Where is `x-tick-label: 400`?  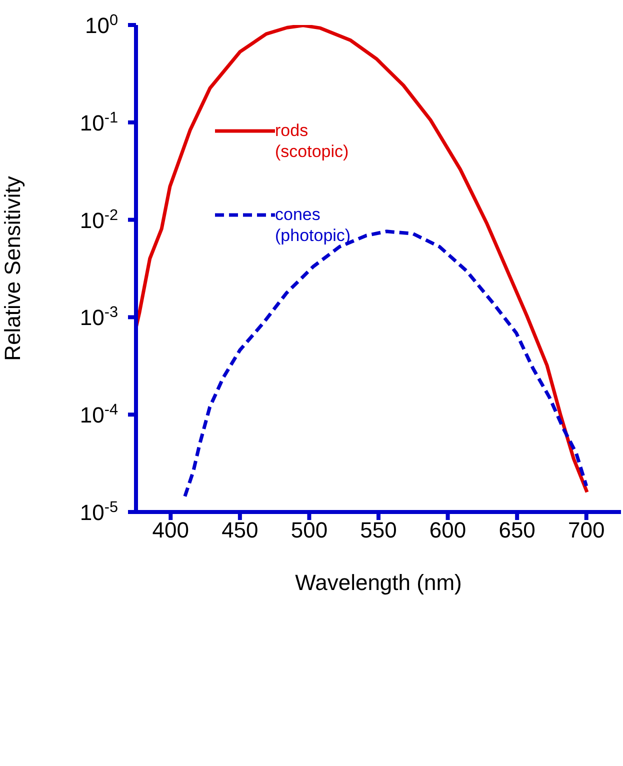
x-tick-label: 400 is located at coordinates (170, 530).